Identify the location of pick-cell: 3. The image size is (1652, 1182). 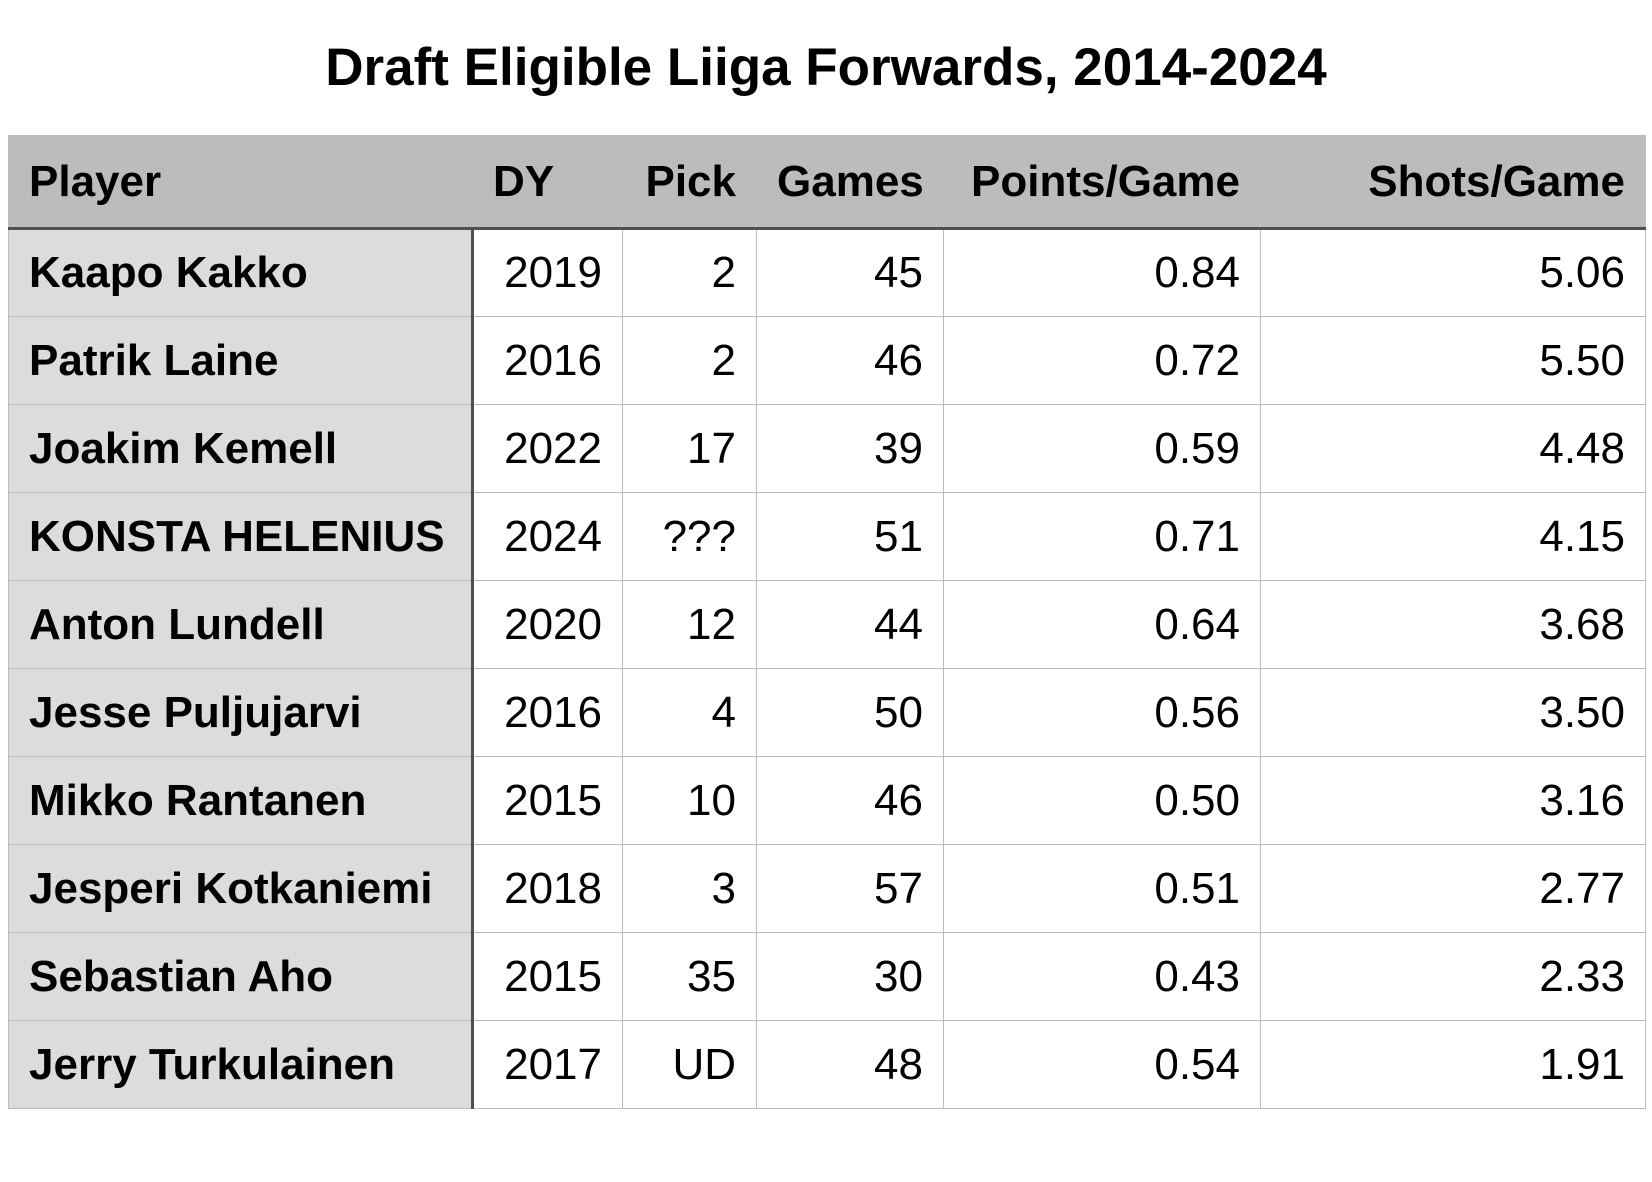
(689, 888).